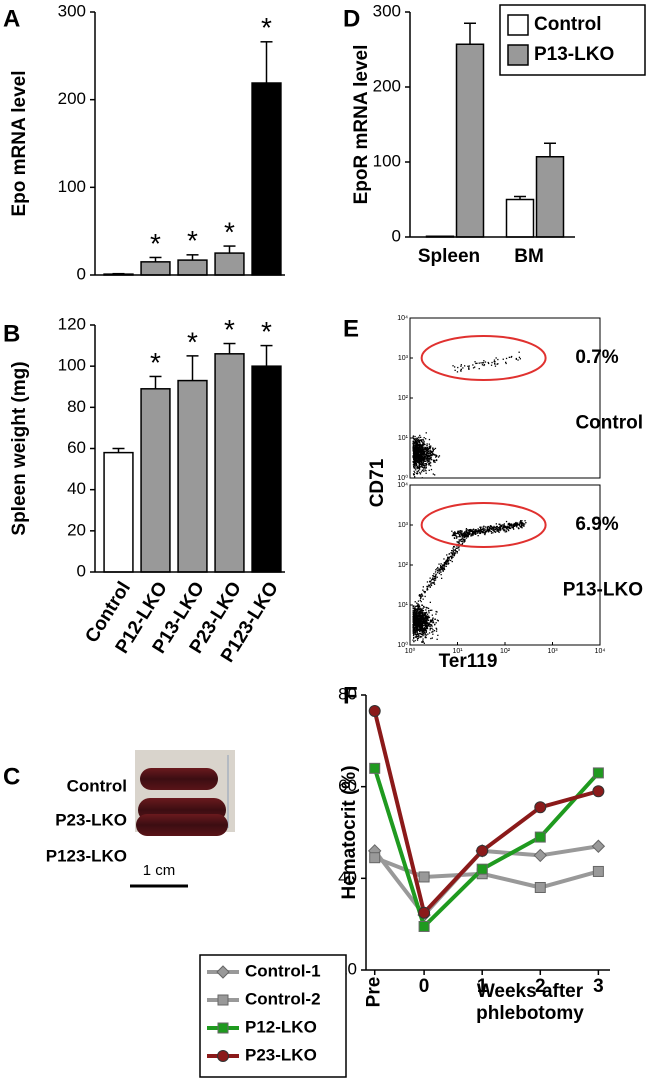  What do you see at coordinates (574, 54) in the screenshot?
I see `legend-label: P13-LKO` at bounding box center [574, 54].